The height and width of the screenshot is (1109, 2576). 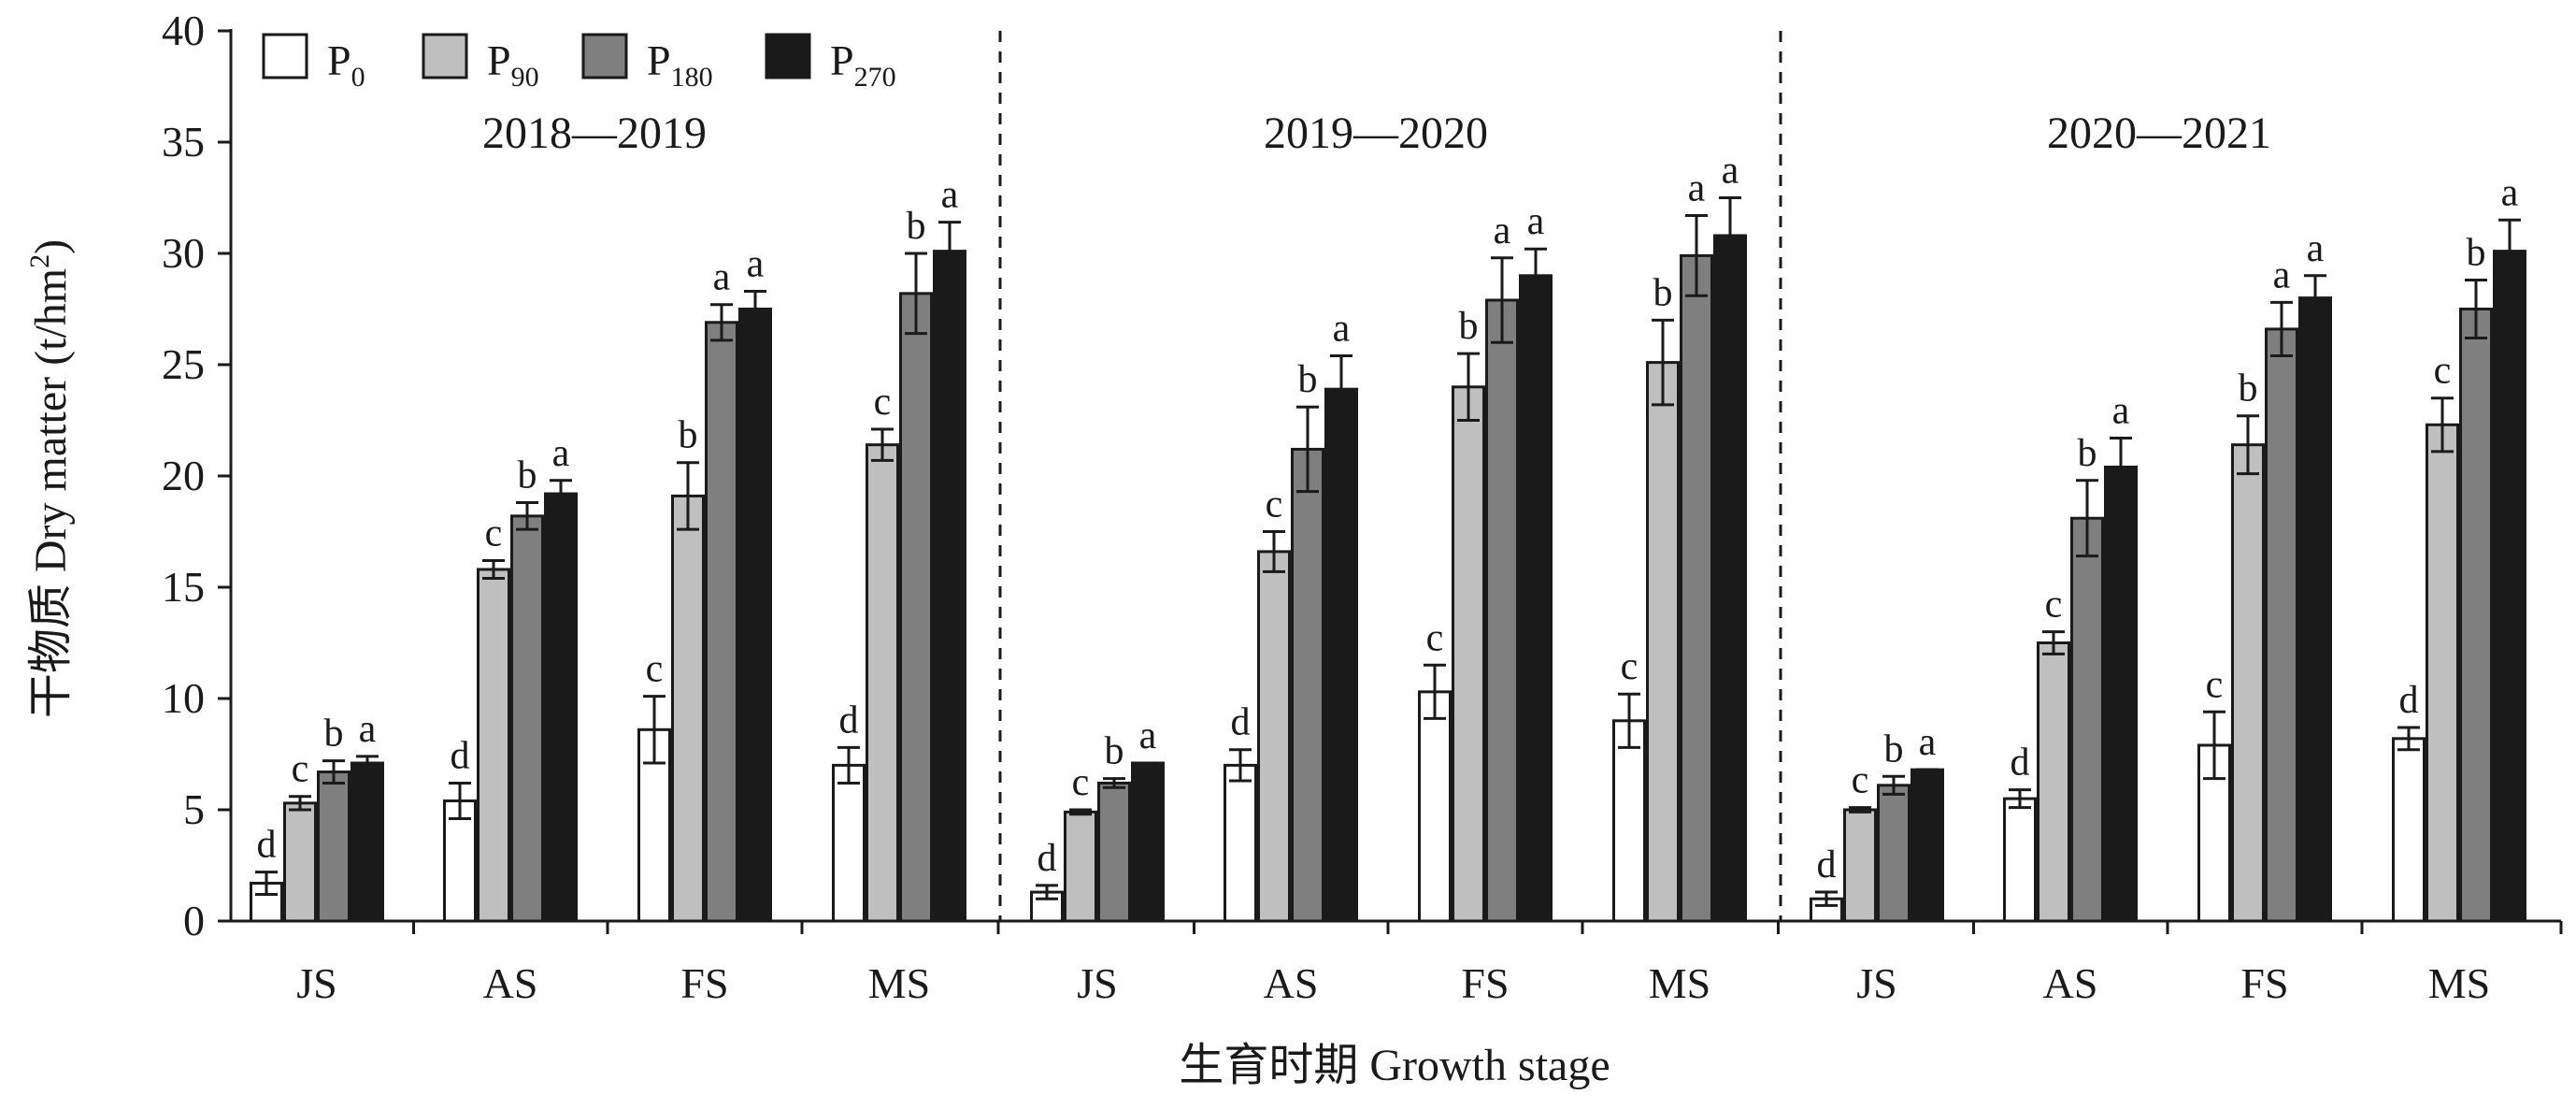 I want to click on legend-label-sub: 180, so click(x=692, y=77).